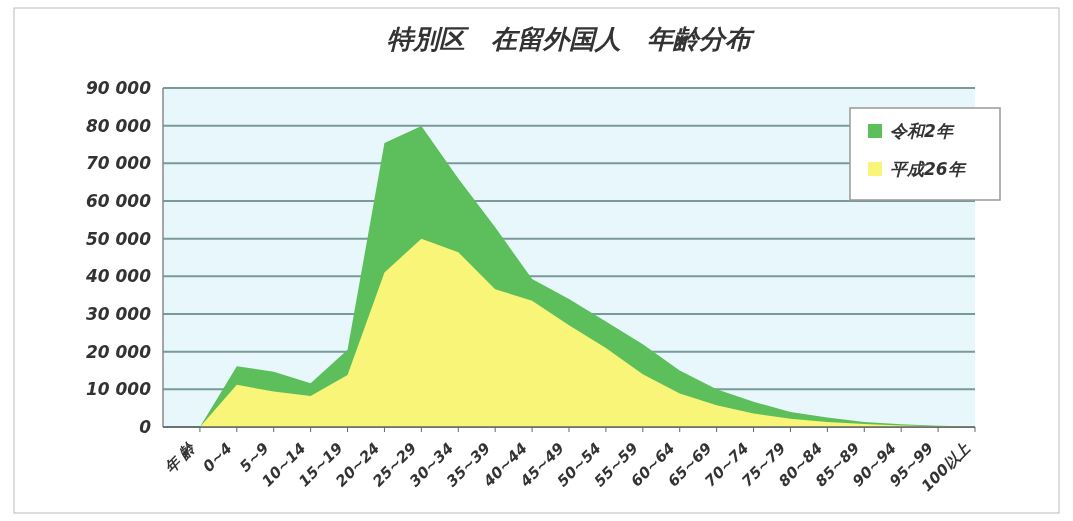 This screenshot has height=521, width=1073. I want to click on y-tick-label: 40 000, so click(118, 276).